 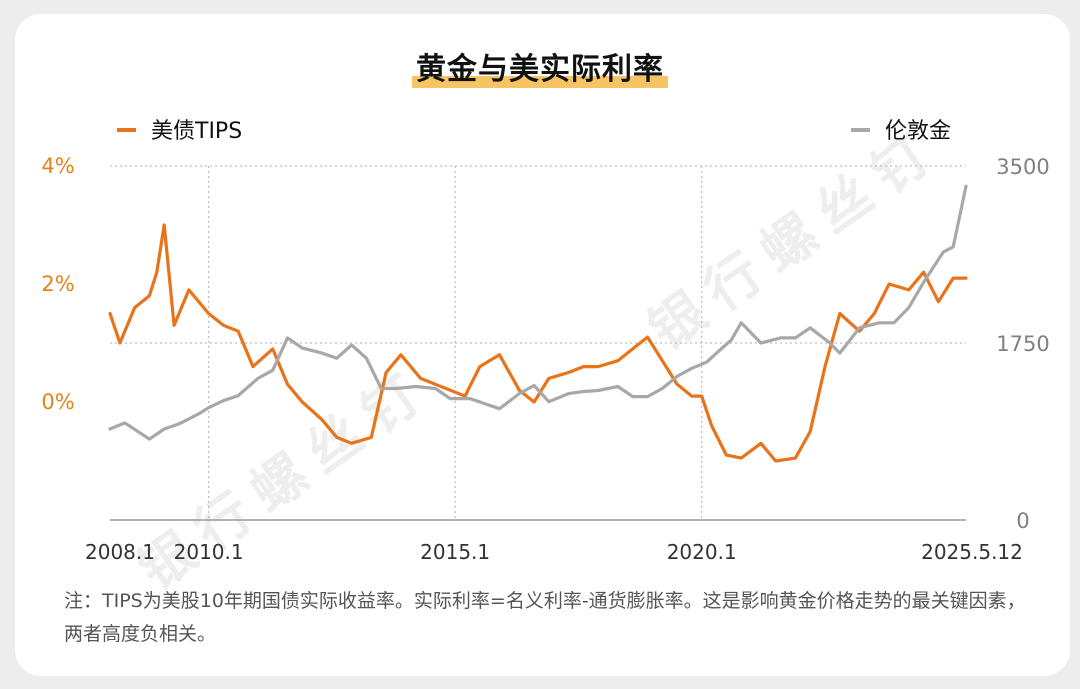 What do you see at coordinates (1022, 344) in the screenshot?
I see `right-axis-tick-label: 1750` at bounding box center [1022, 344].